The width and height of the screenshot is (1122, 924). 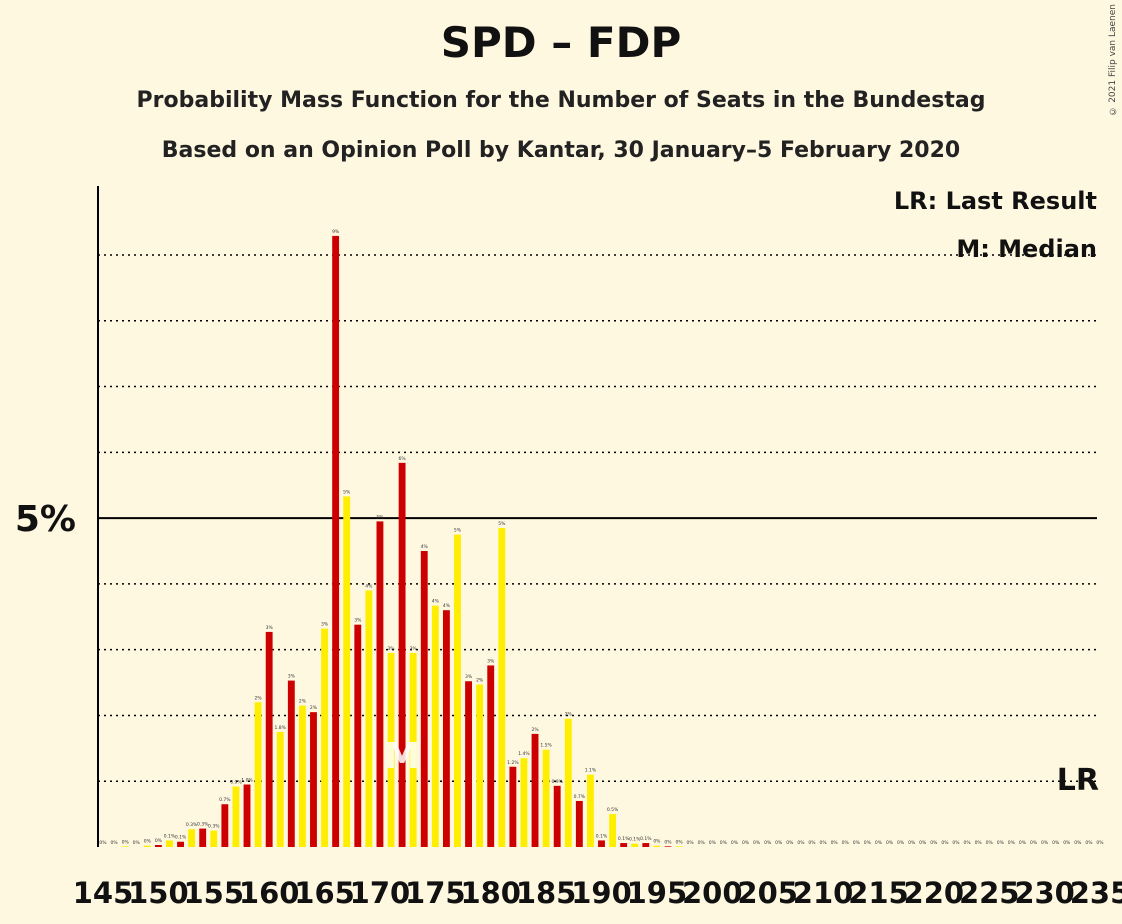 I want to click on bar-label-seat-156: 0.7%, so click(x=225, y=800).